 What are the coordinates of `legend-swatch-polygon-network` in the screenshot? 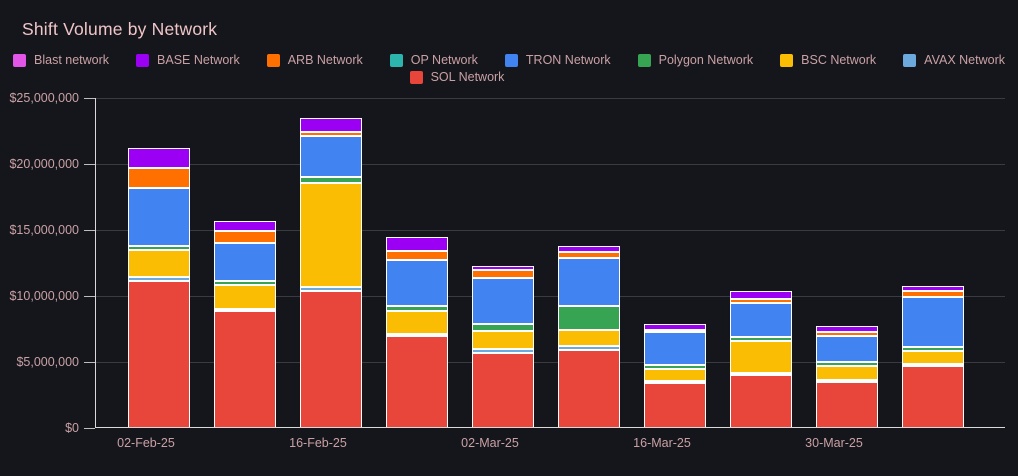 It's located at (644, 60).